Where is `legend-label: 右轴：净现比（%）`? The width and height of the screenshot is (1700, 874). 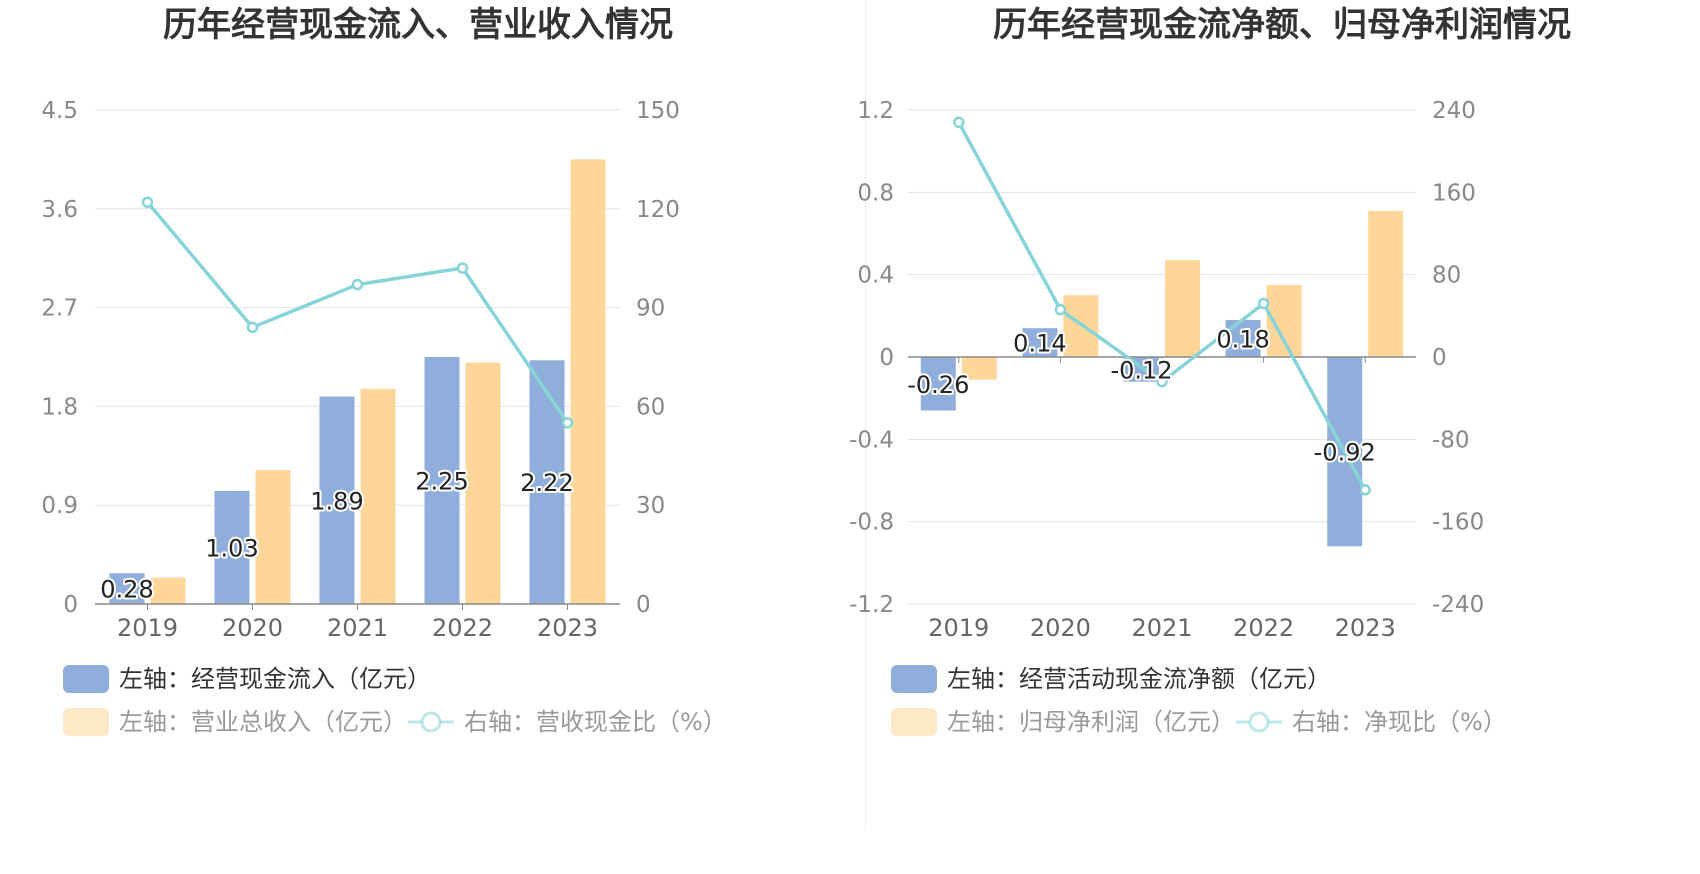
legend-label: 右轴：净现比（%） is located at coordinates (1399, 722).